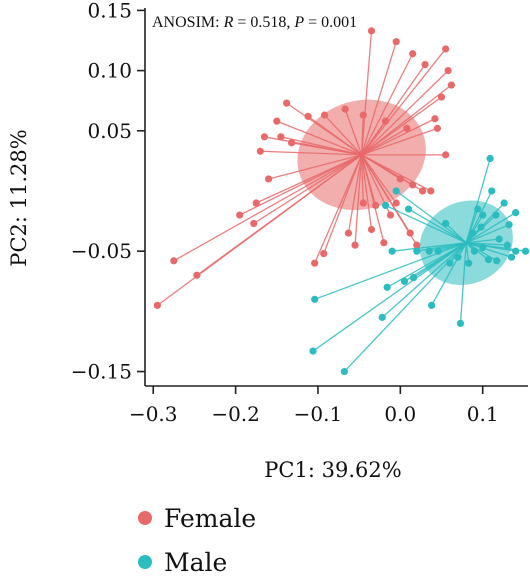 Image resolution: width=530 pixels, height=584 pixels. Describe the element at coordinates (109, 11) in the screenshot. I see `y-tick-label-0: 0.15` at that location.